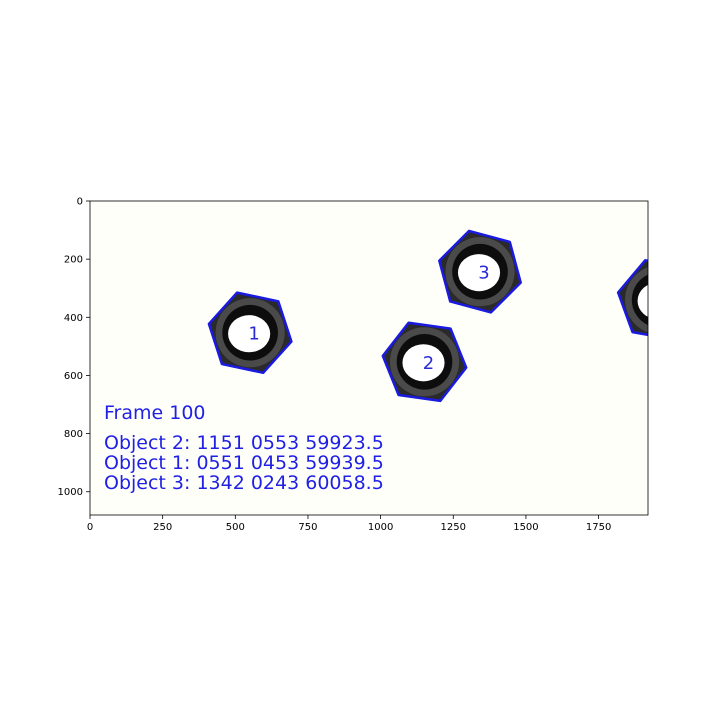 Image resolution: width=720 pixels, height=720 pixels. What do you see at coordinates (307, 527) in the screenshot?
I see `x-tick-label: 750` at bounding box center [307, 527].